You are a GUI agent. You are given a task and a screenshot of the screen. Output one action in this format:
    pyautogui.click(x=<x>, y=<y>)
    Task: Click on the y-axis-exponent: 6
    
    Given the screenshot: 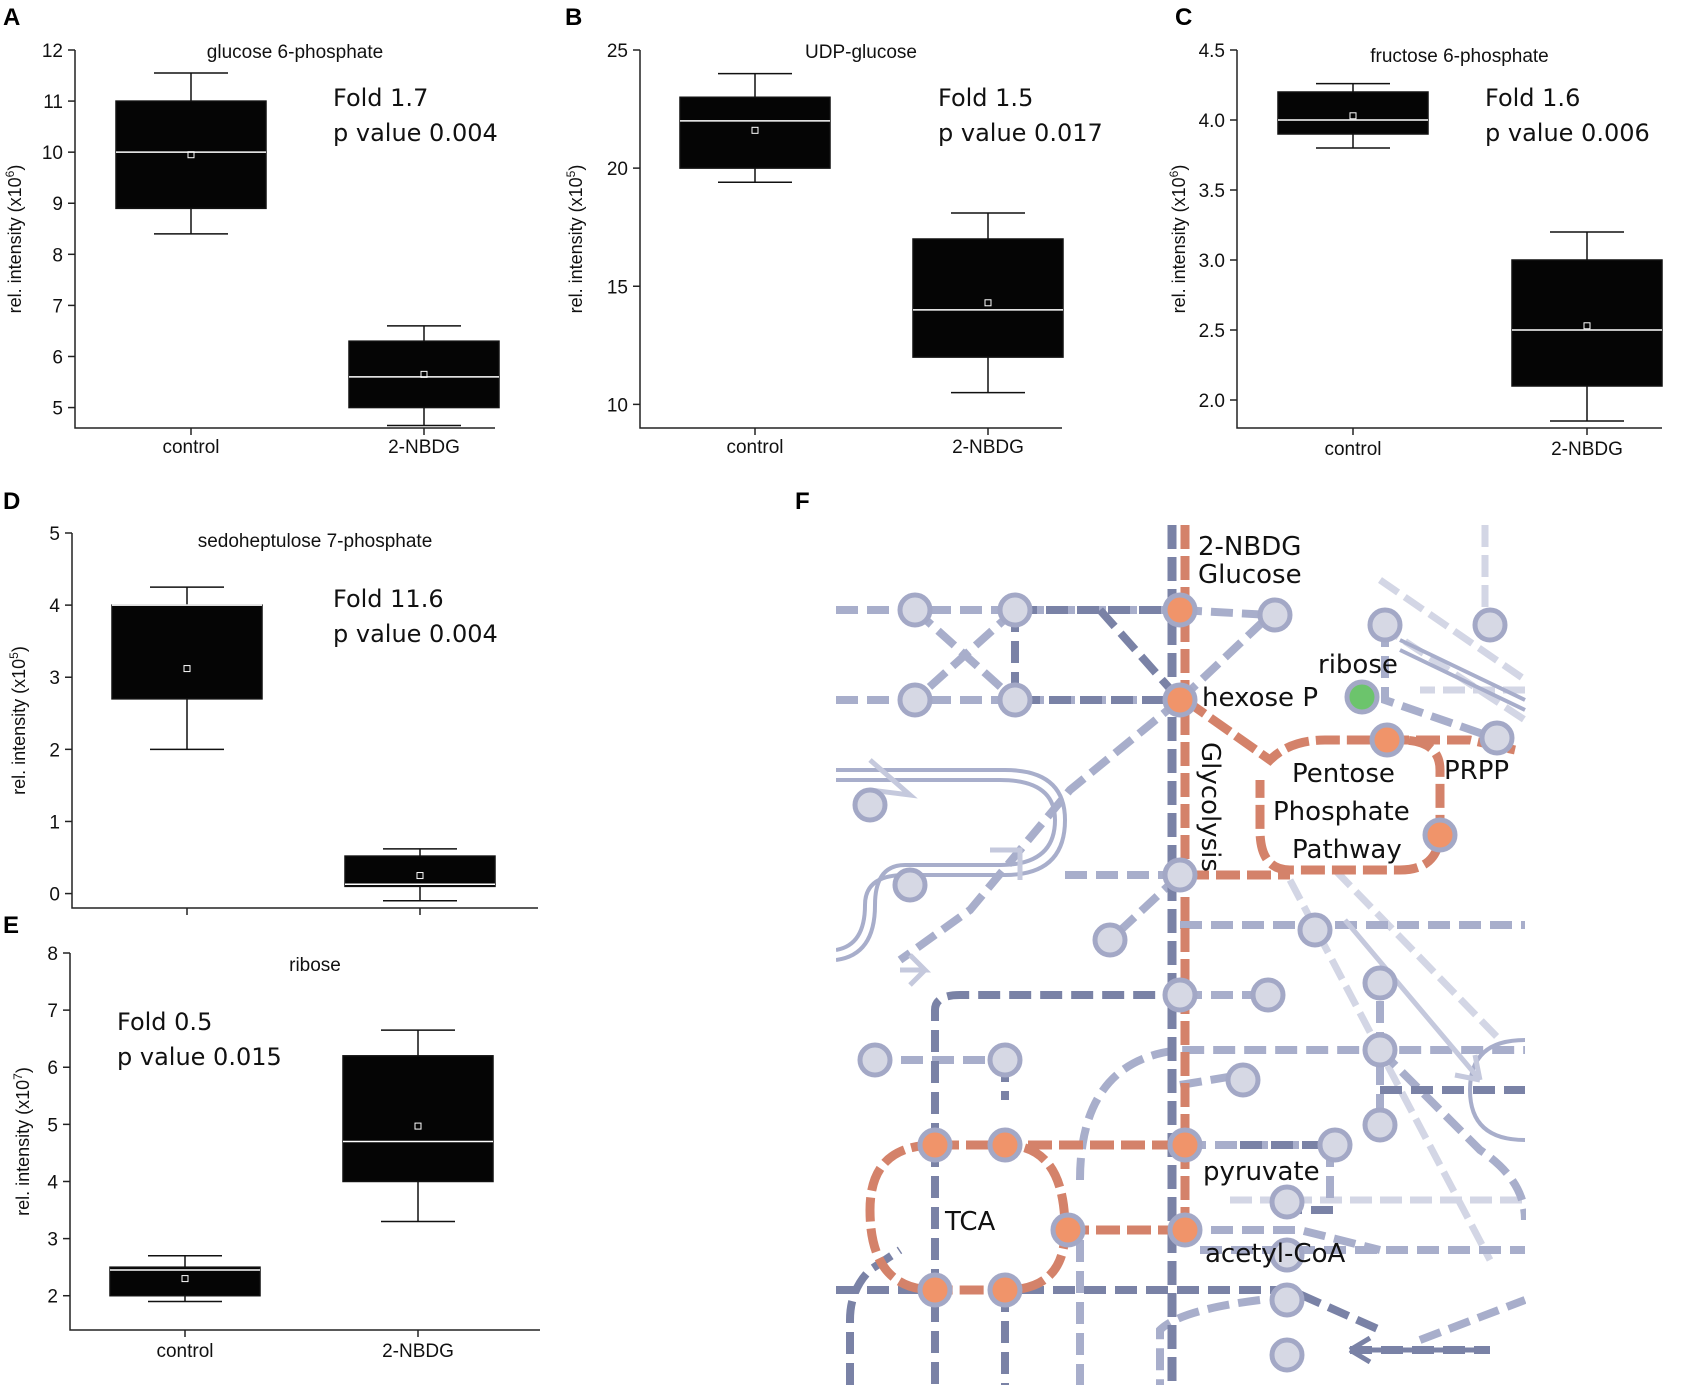 What is the action you would take?
    pyautogui.click(x=10, y=173)
    